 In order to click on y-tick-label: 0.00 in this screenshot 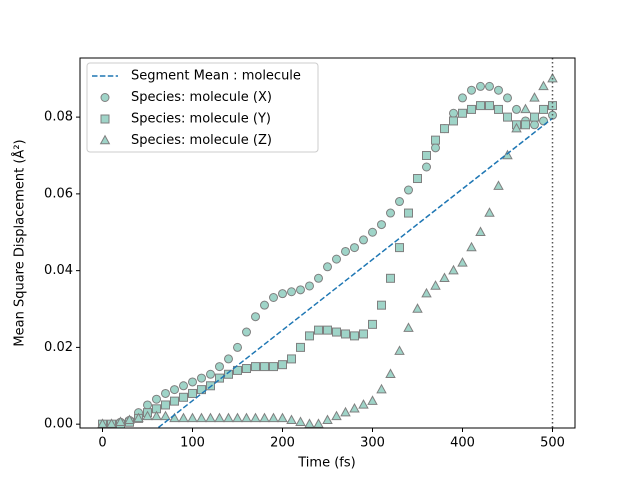, I will do `click(58, 424)`.